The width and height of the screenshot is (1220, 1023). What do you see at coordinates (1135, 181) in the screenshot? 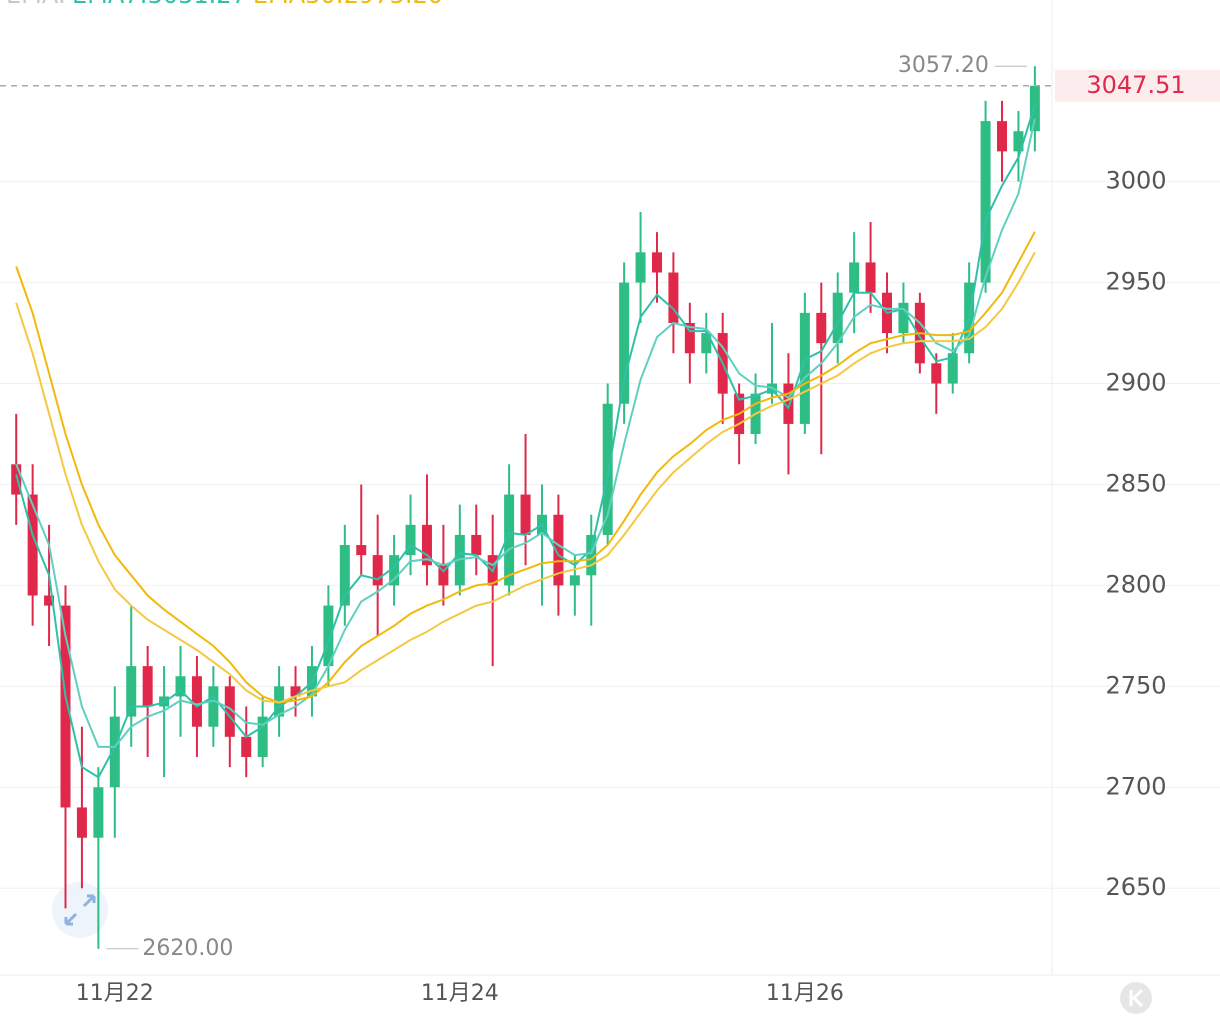
I see `y-tick-label: 3000` at bounding box center [1135, 181].